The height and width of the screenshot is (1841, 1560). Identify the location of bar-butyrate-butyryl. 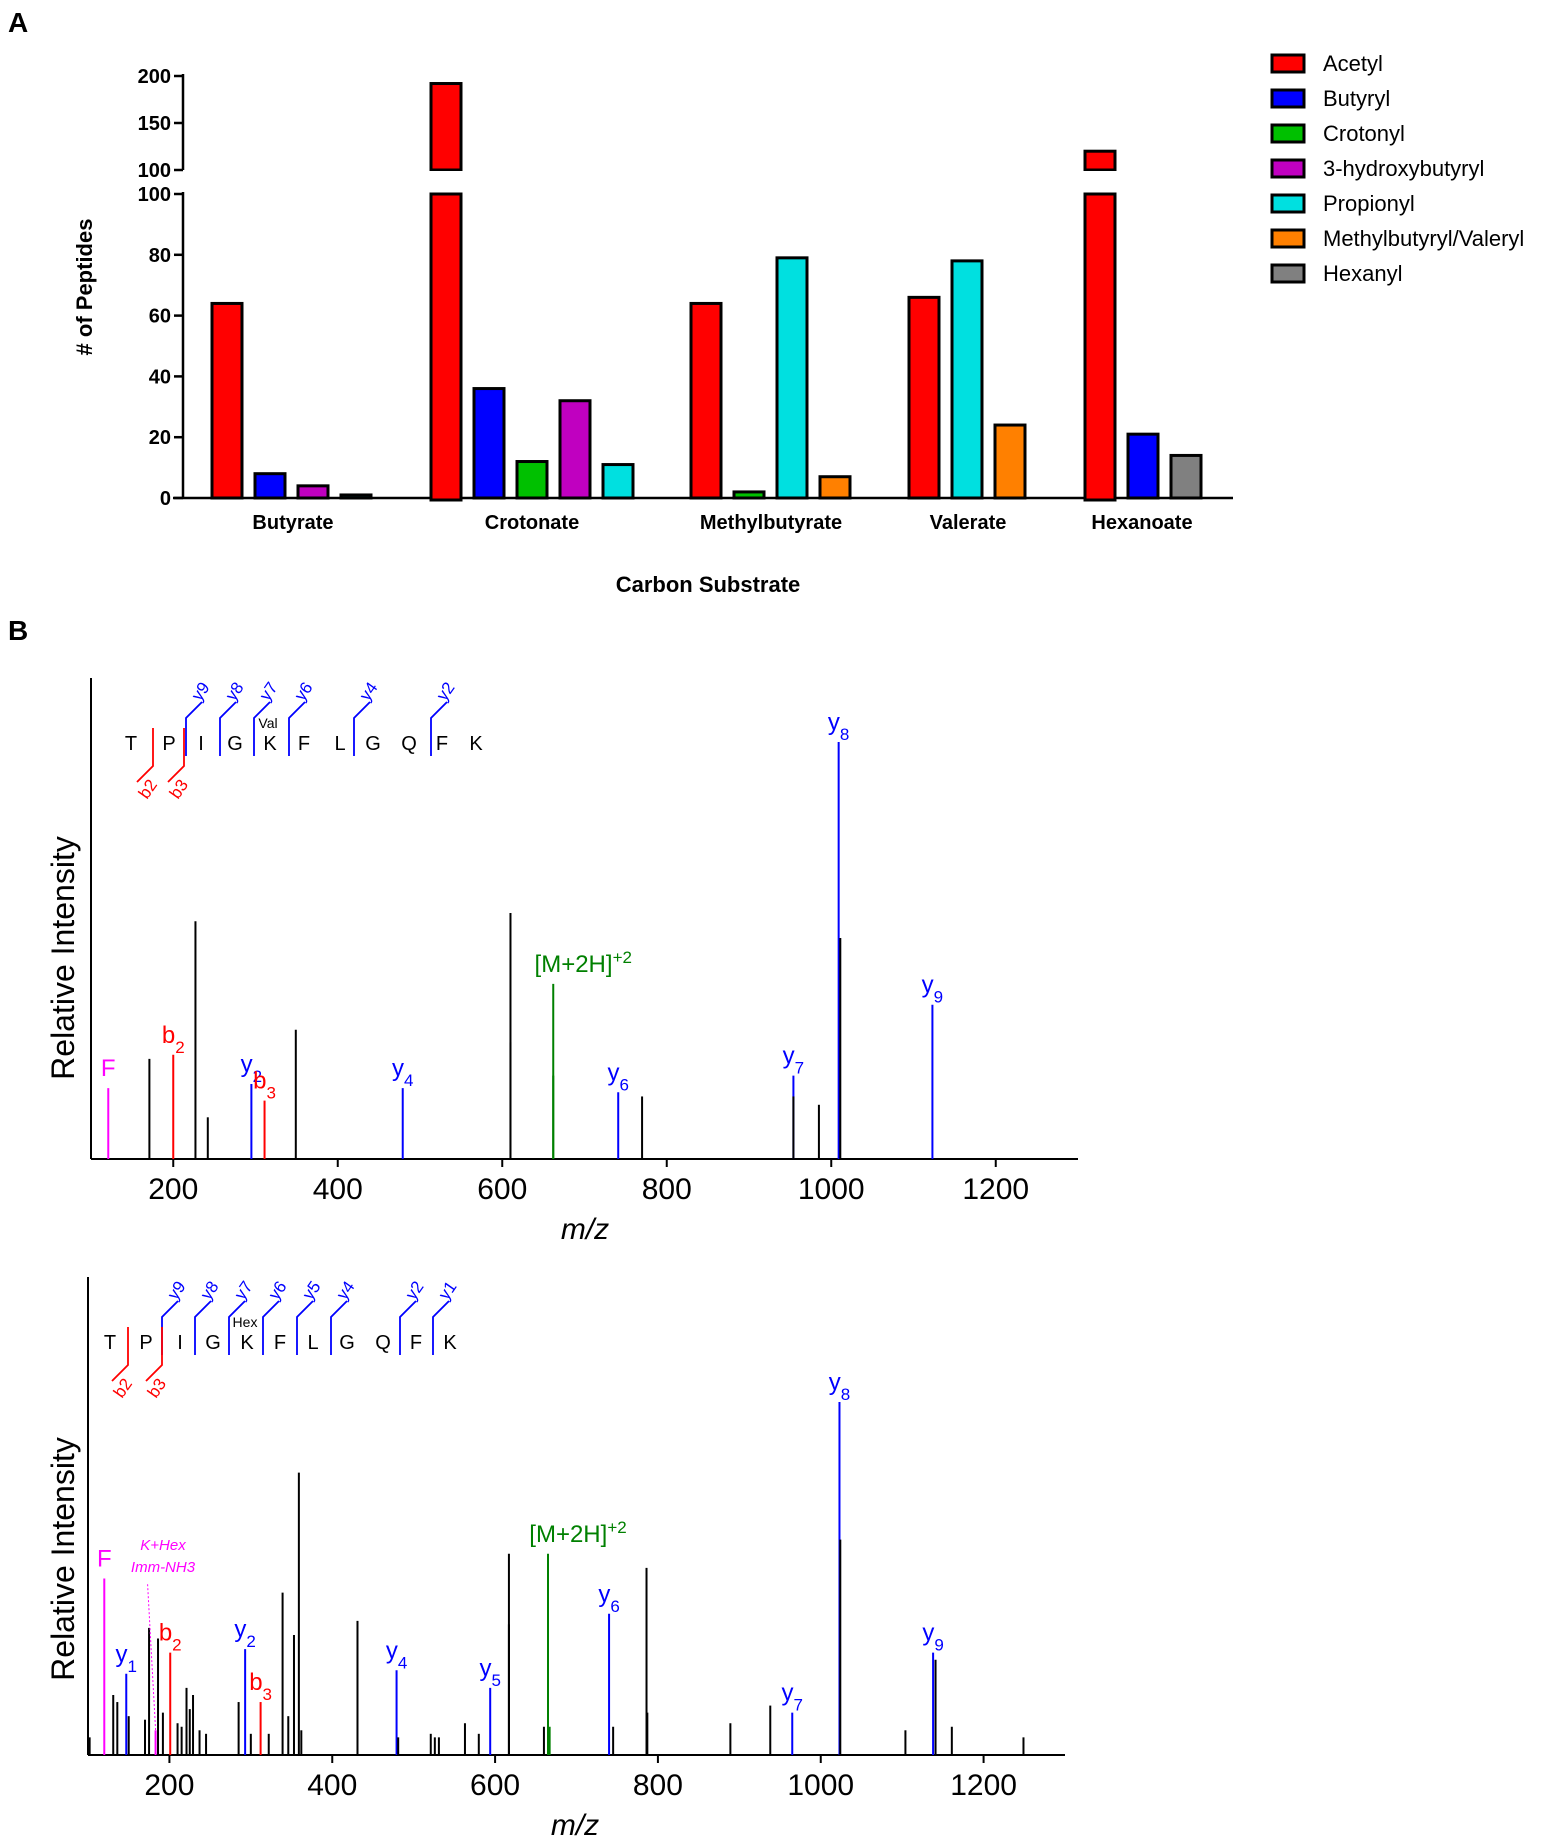
(270, 486).